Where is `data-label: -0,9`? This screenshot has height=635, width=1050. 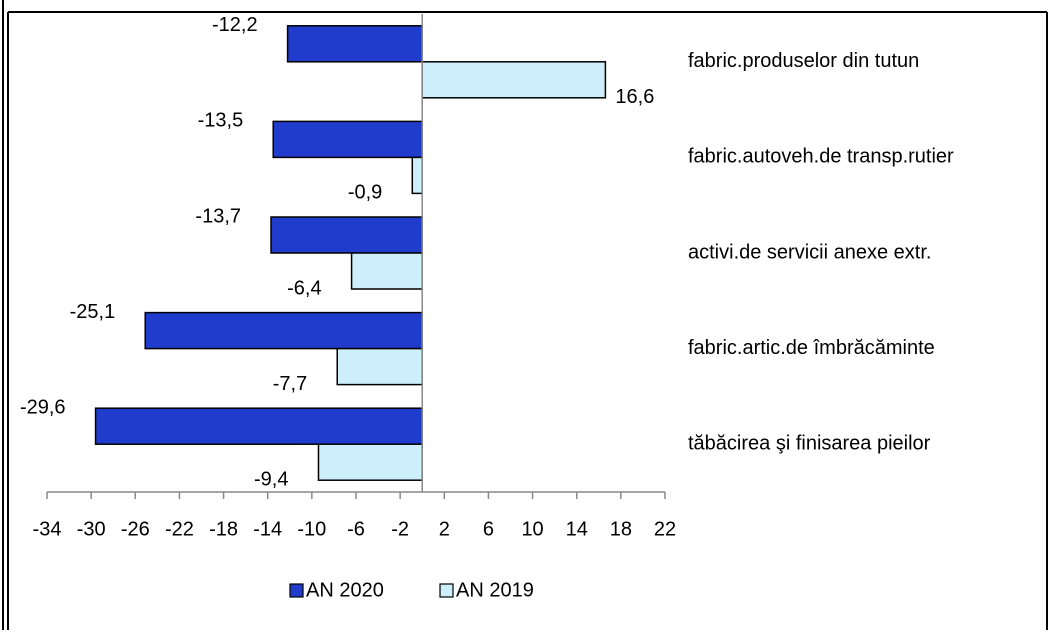
data-label: -0,9 is located at coordinates (365, 193).